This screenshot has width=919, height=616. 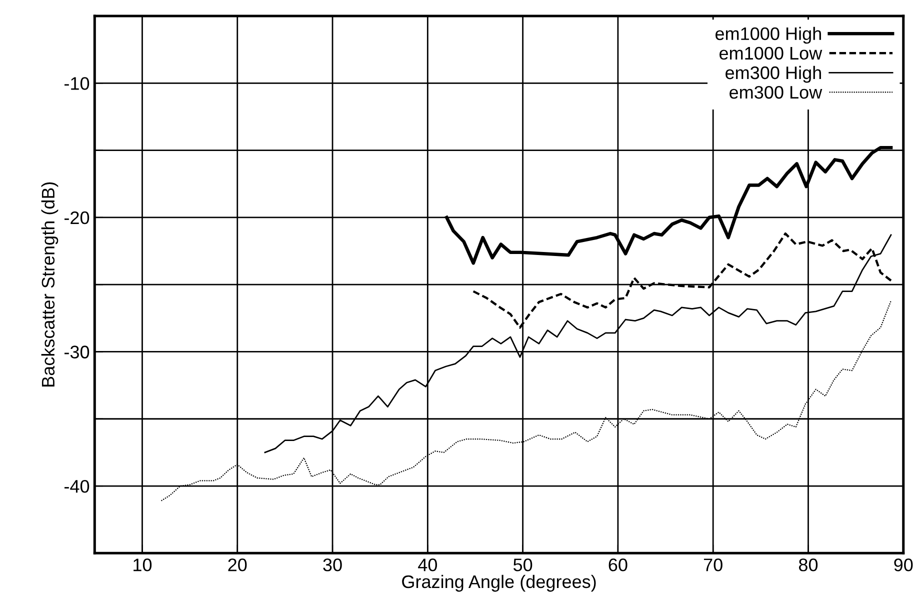 I want to click on y-tick-label: -10, so click(x=77, y=83).